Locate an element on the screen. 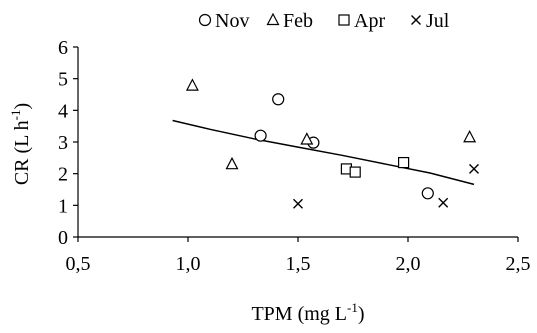 The width and height of the screenshot is (537, 333). trendline is located at coordinates (323, 152).